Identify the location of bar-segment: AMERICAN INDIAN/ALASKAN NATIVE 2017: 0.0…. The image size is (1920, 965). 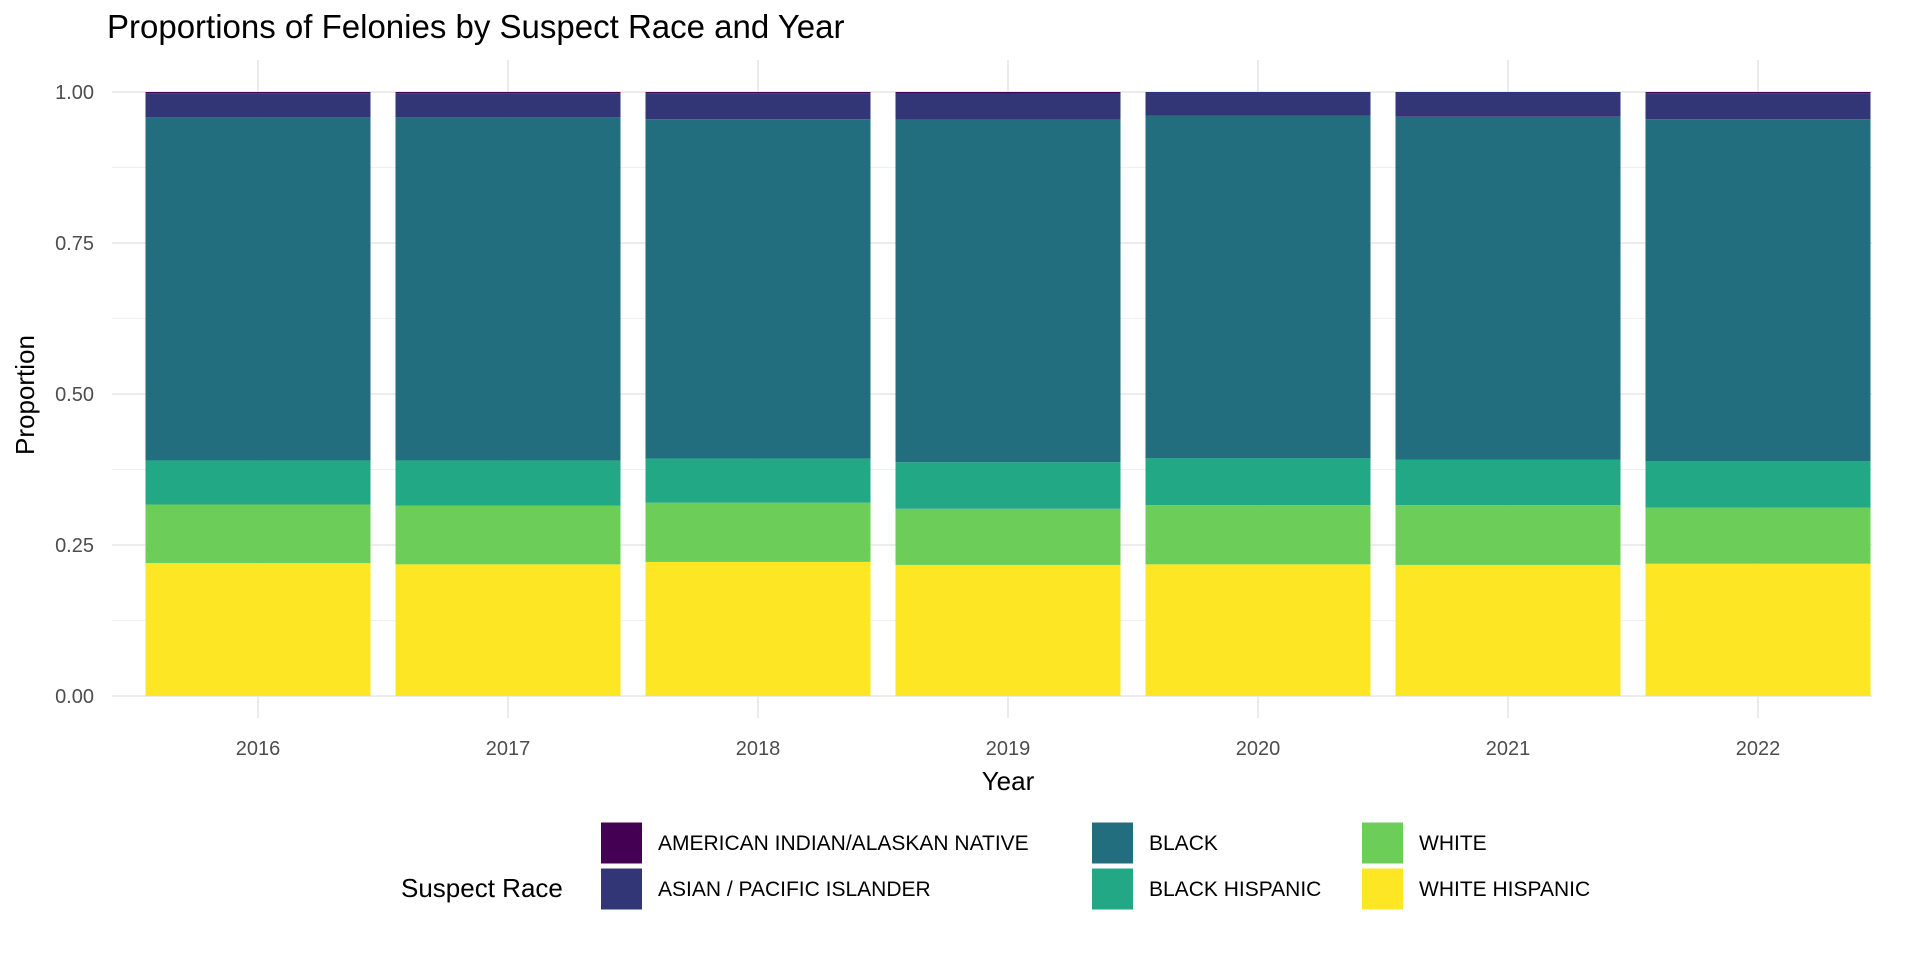
(508, 93).